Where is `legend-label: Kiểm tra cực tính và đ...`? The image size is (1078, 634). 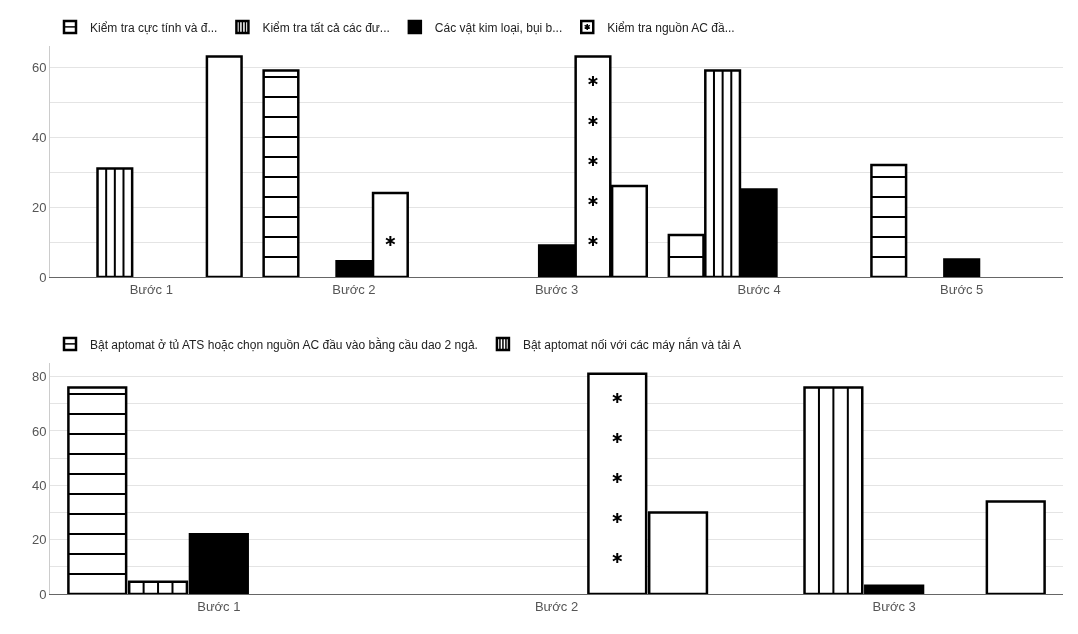 legend-label: Kiểm tra cực tính và đ... is located at coordinates (154, 27).